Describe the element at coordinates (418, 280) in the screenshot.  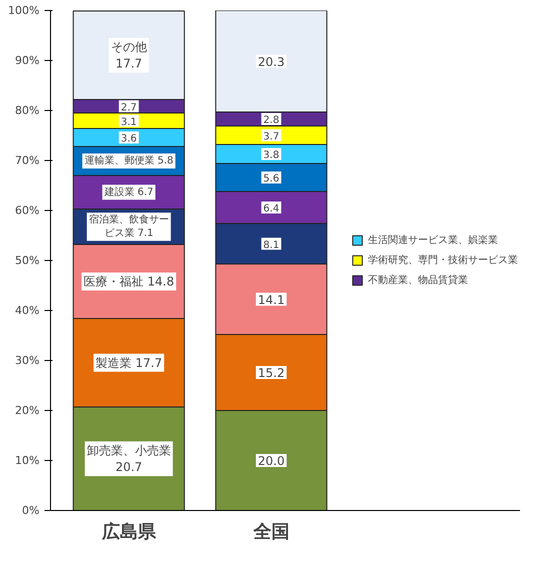
I see `legend-label: 不動産業、物品賃貸業` at that location.